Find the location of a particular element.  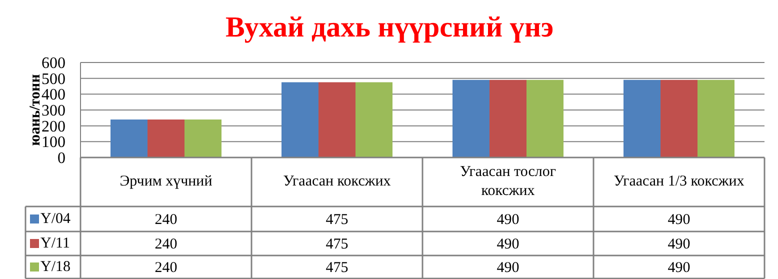

x-tick-label: Угаасан 1/3 коксжих is located at coordinates (679, 182).